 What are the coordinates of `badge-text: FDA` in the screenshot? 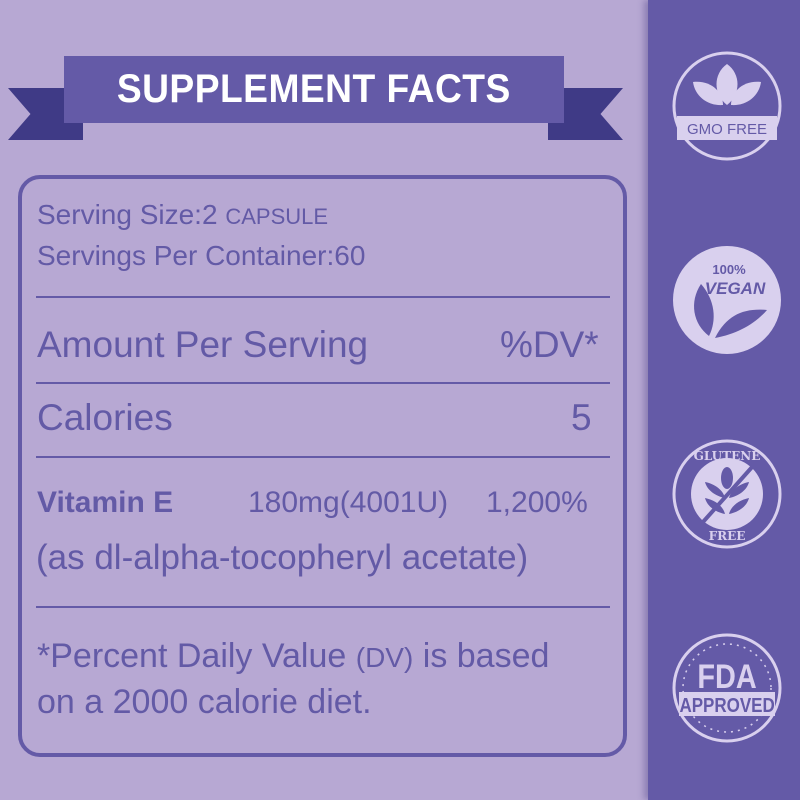 It's located at (726, 676).